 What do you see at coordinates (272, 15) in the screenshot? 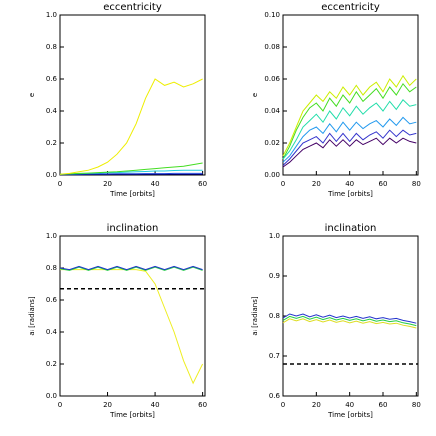
I see `y-tick-label: 0.10` at bounding box center [272, 15].